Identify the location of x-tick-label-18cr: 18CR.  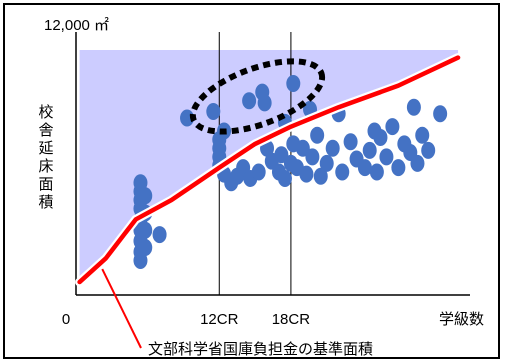
(291, 319).